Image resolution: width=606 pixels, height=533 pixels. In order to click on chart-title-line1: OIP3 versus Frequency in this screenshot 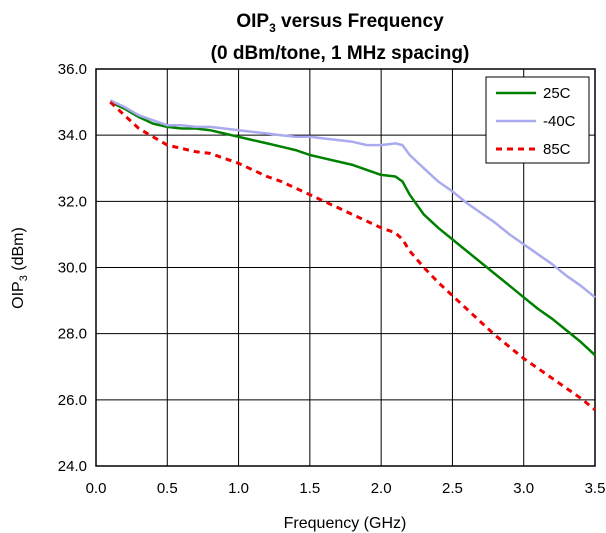, I will do `click(340, 23)`.